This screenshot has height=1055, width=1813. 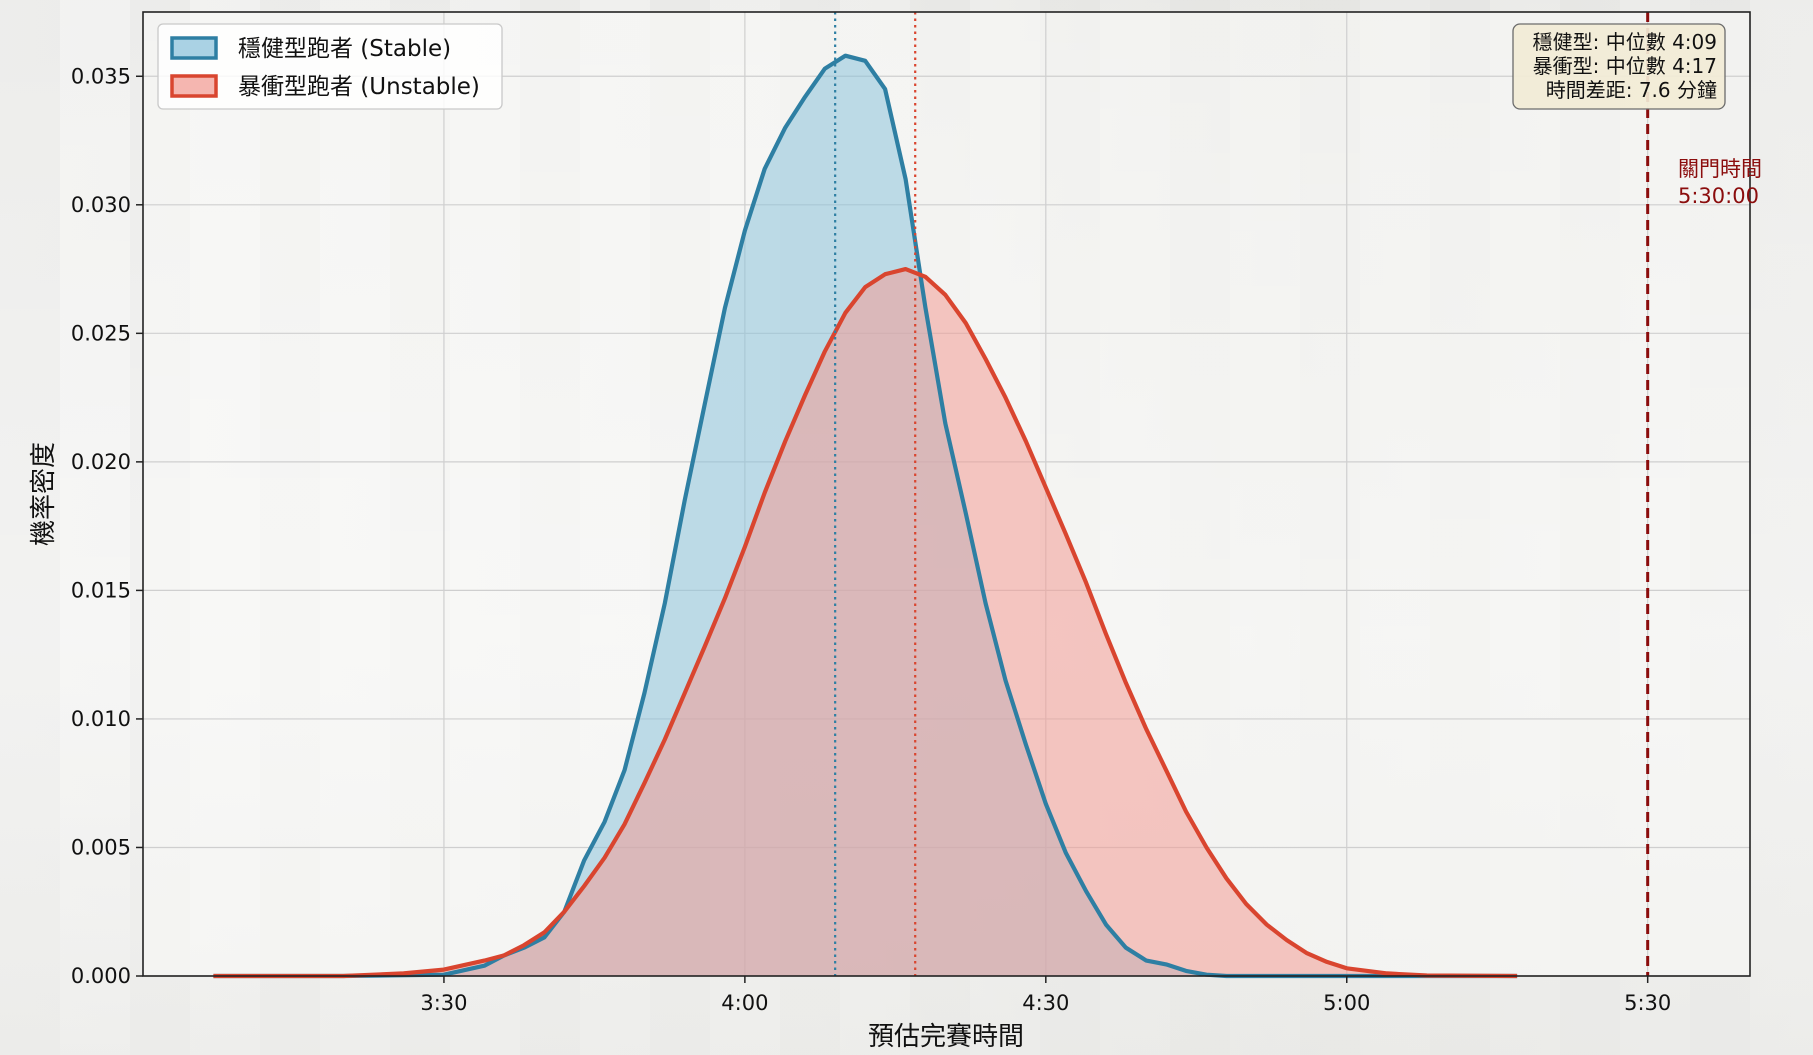 I want to click on y-tick-label: 0.025, so click(x=101, y=333).